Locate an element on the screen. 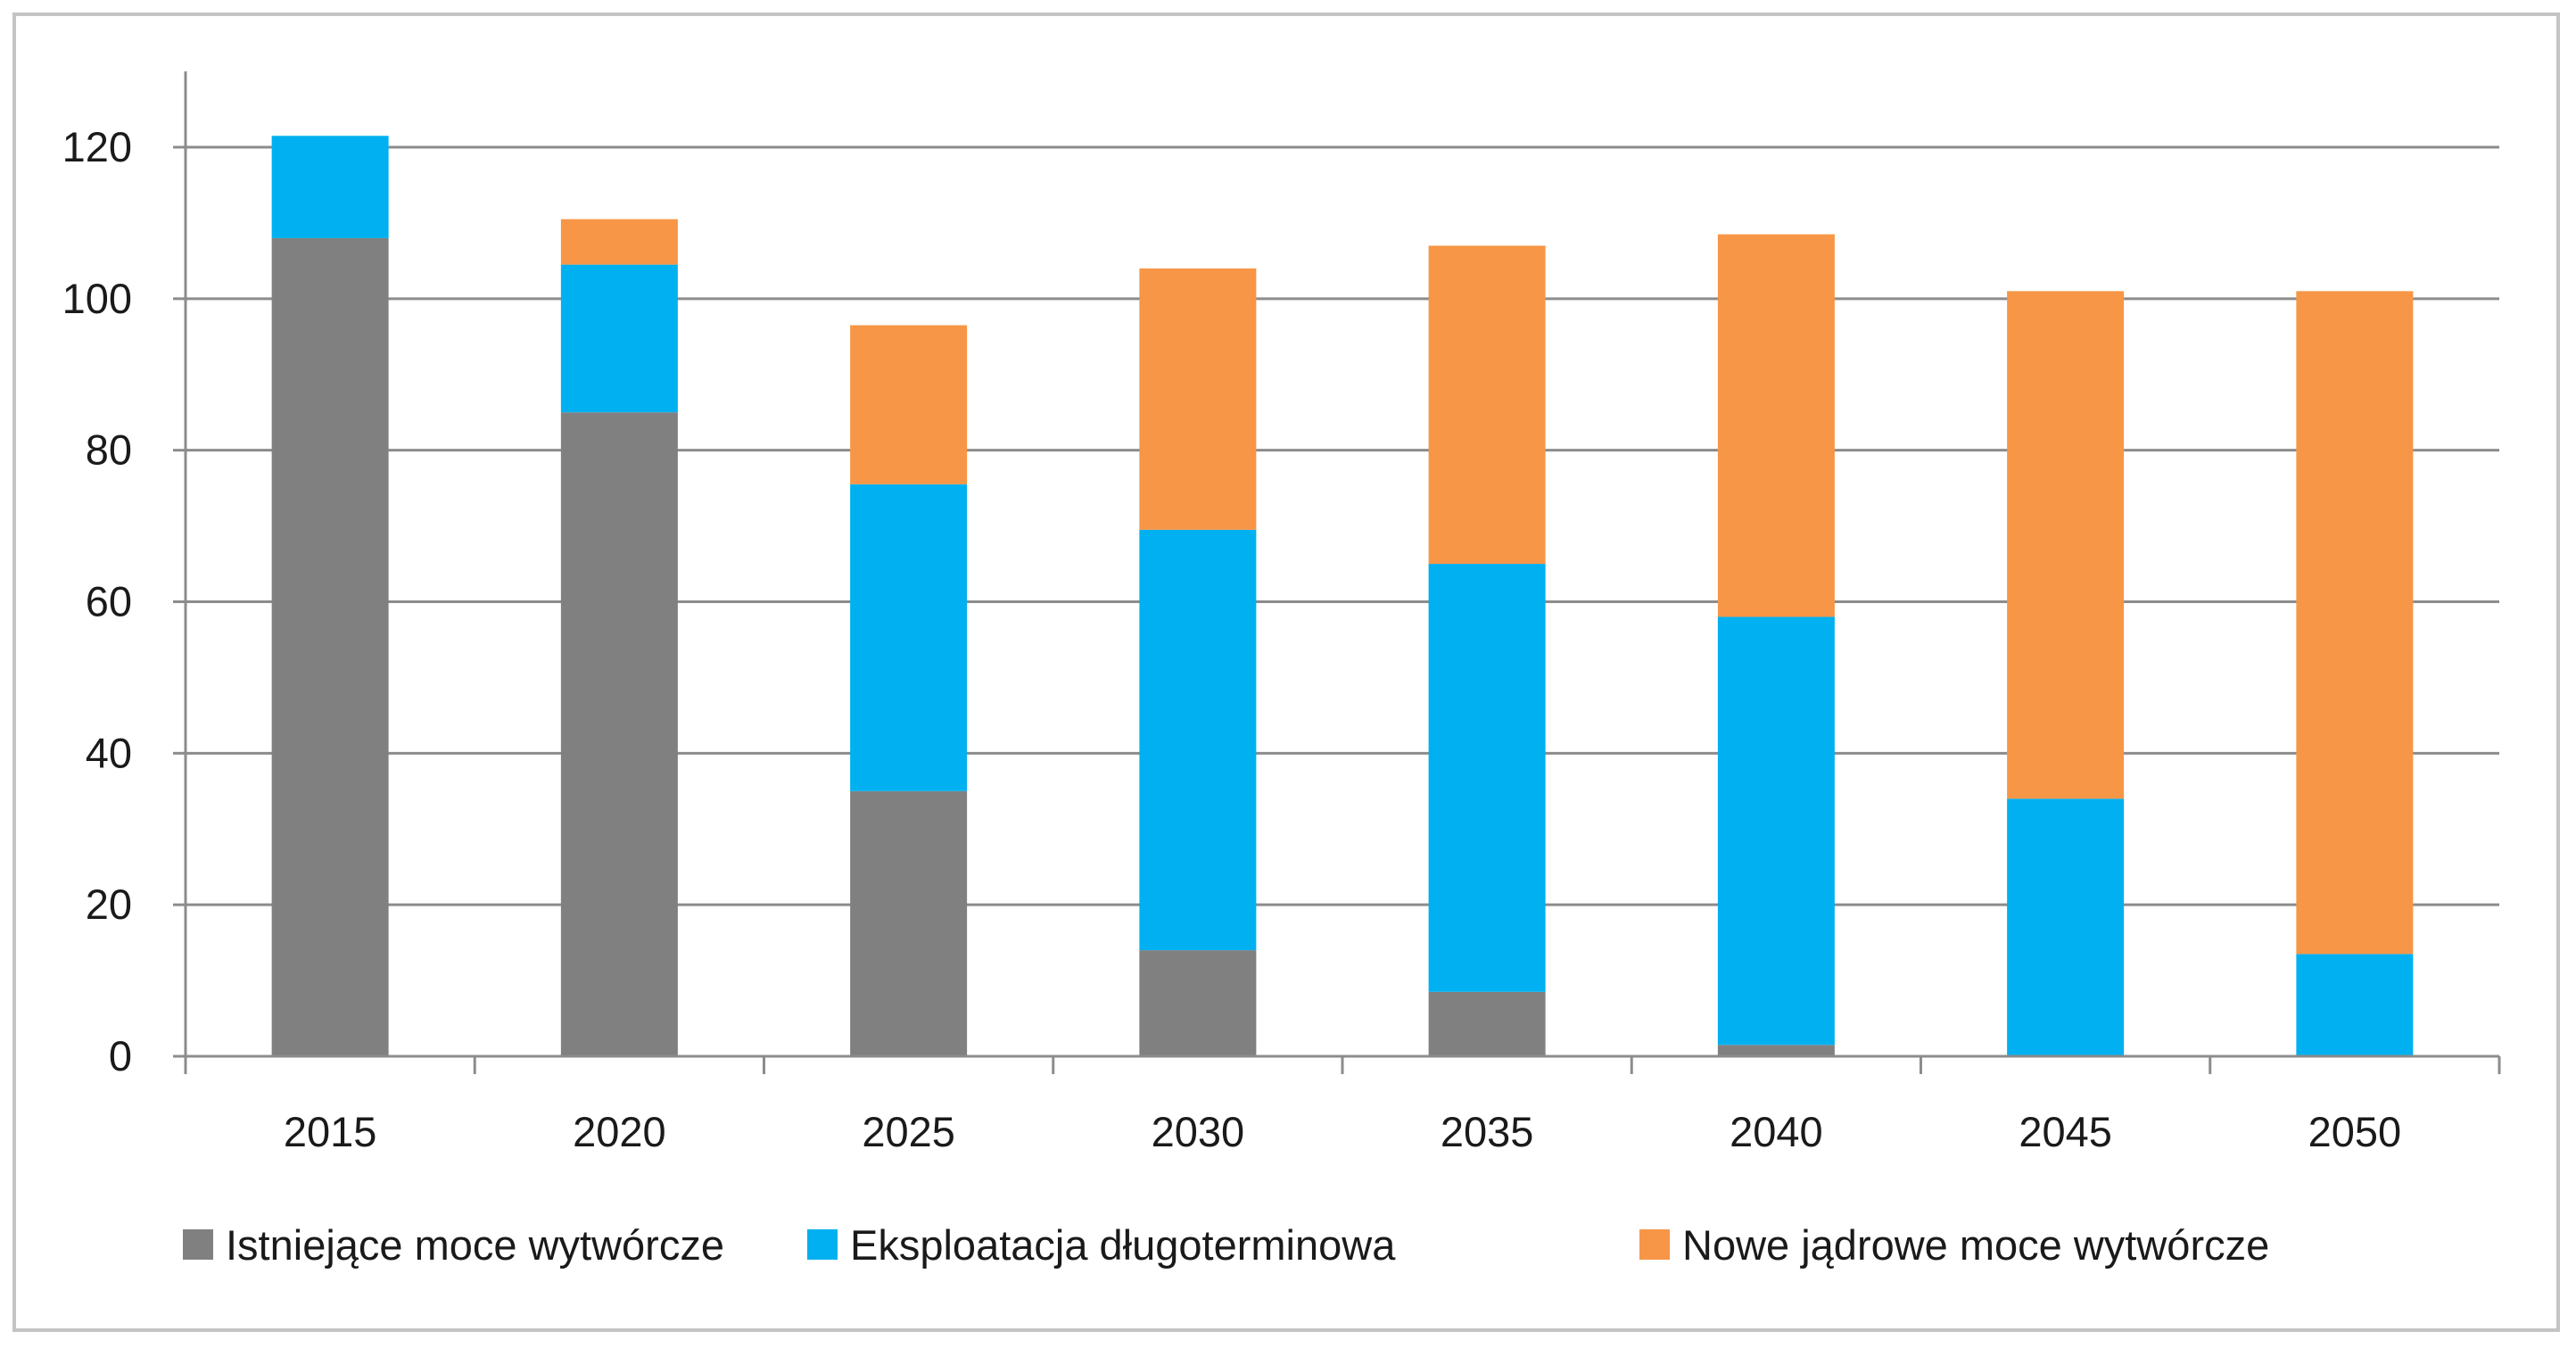 The image size is (2576, 1348). x-tick-label-2020: 2020 is located at coordinates (620, 1131).